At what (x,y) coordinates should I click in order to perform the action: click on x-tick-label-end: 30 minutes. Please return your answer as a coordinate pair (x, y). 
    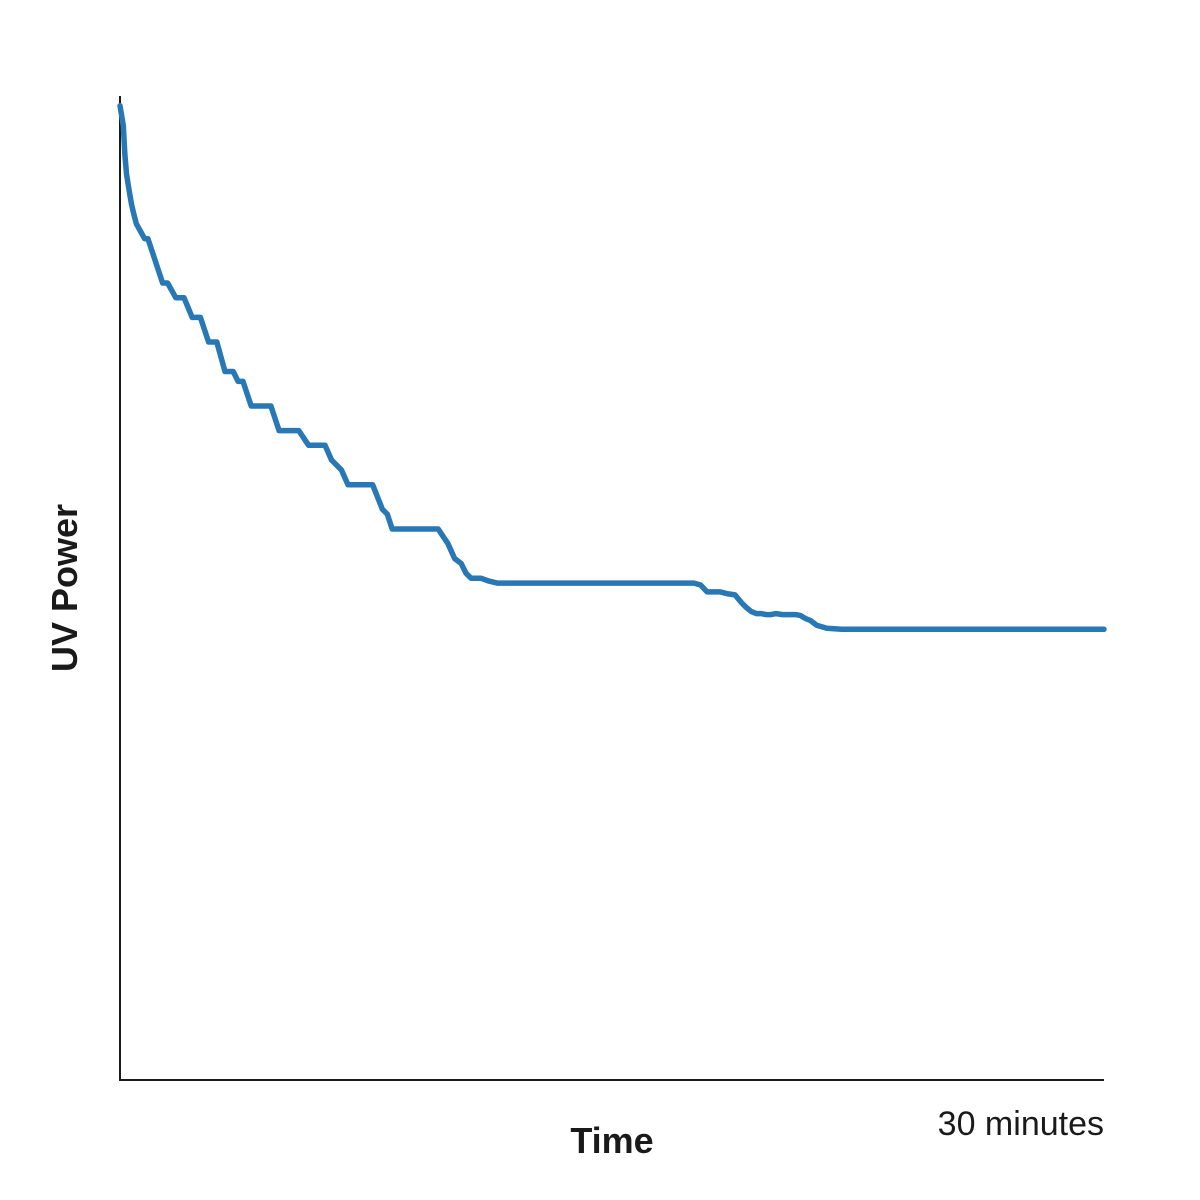
    Looking at the image, I should click on (1021, 1124).